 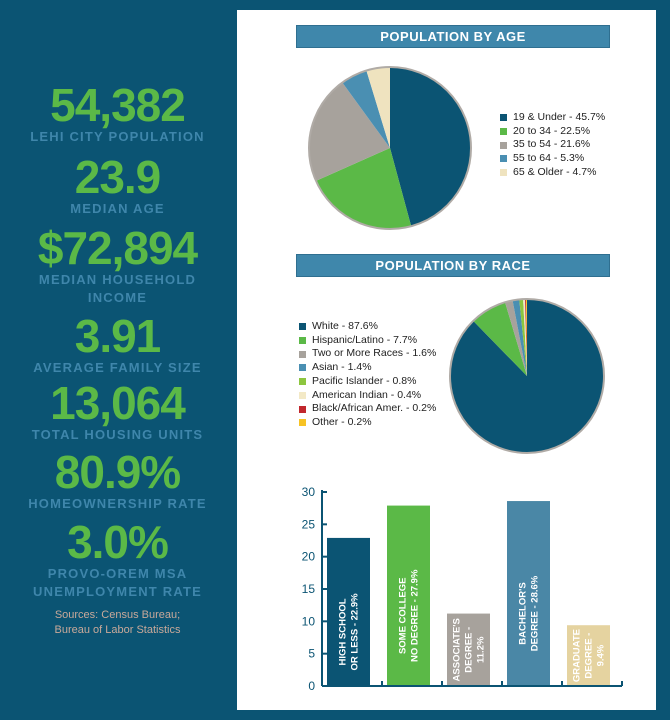 I want to click on bar-label-line: OR LESS - 22.9%, so click(x=355, y=632).